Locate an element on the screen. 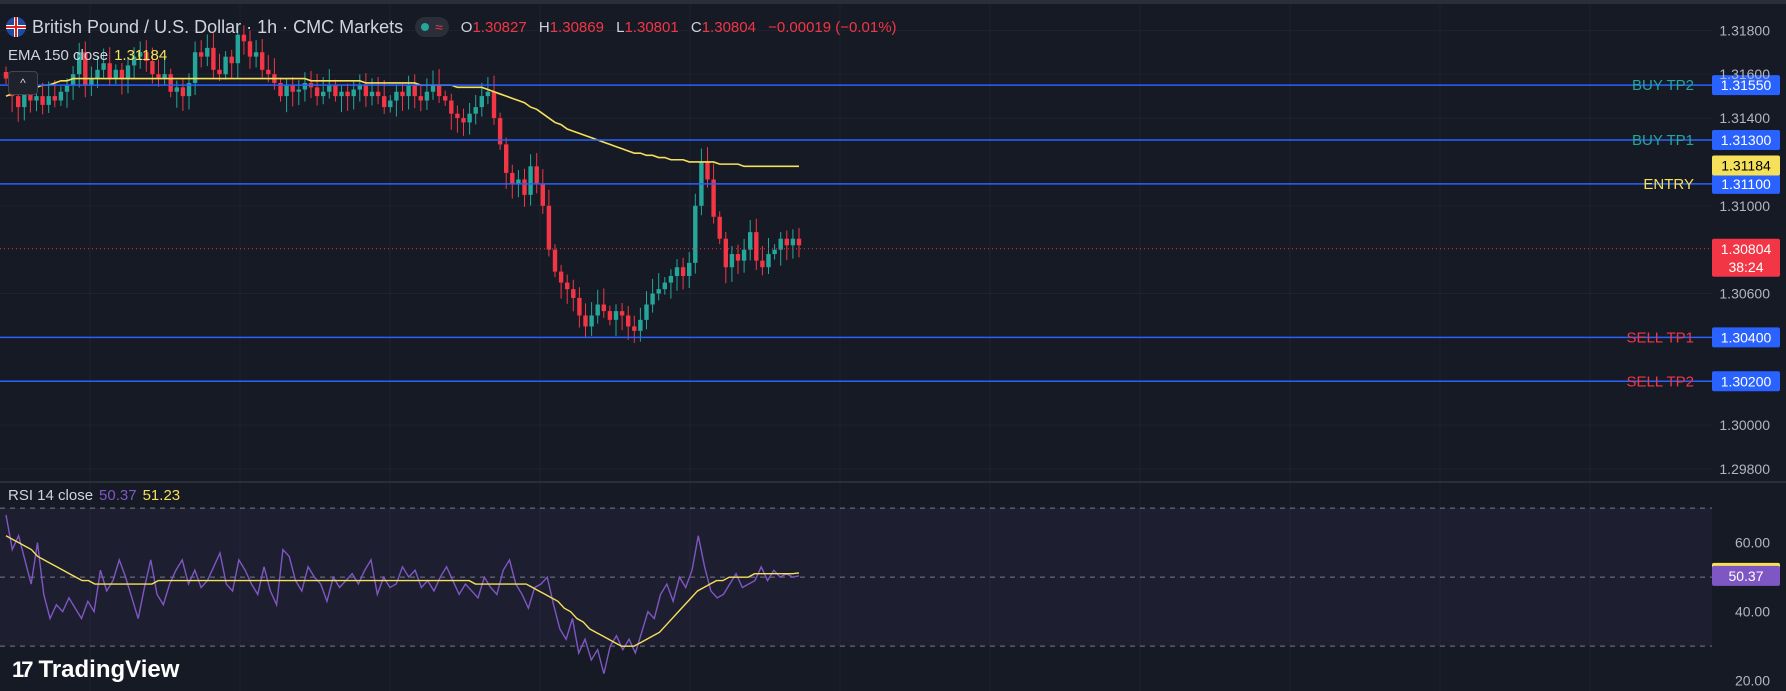  price-axis-tick: 1.31400 is located at coordinates (1744, 118).